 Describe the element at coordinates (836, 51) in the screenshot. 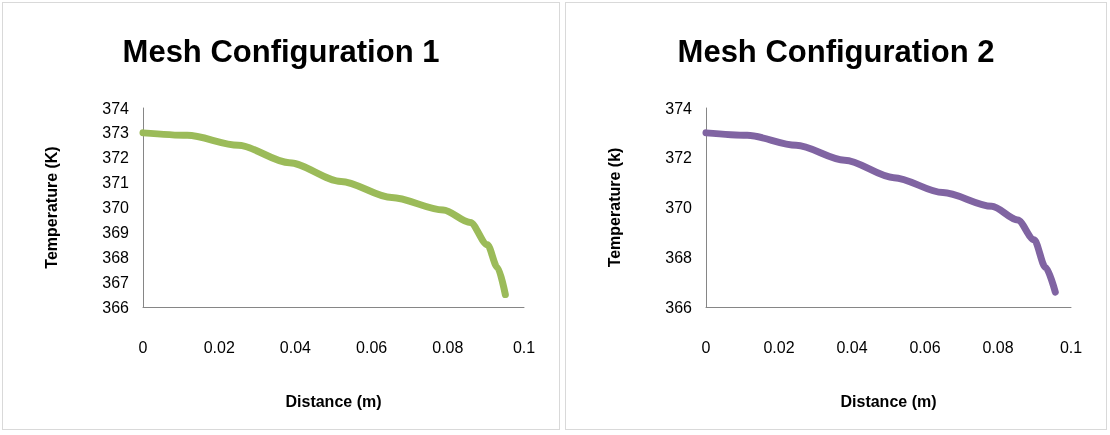

I see `chart-title: Mesh Configuration 2` at that location.